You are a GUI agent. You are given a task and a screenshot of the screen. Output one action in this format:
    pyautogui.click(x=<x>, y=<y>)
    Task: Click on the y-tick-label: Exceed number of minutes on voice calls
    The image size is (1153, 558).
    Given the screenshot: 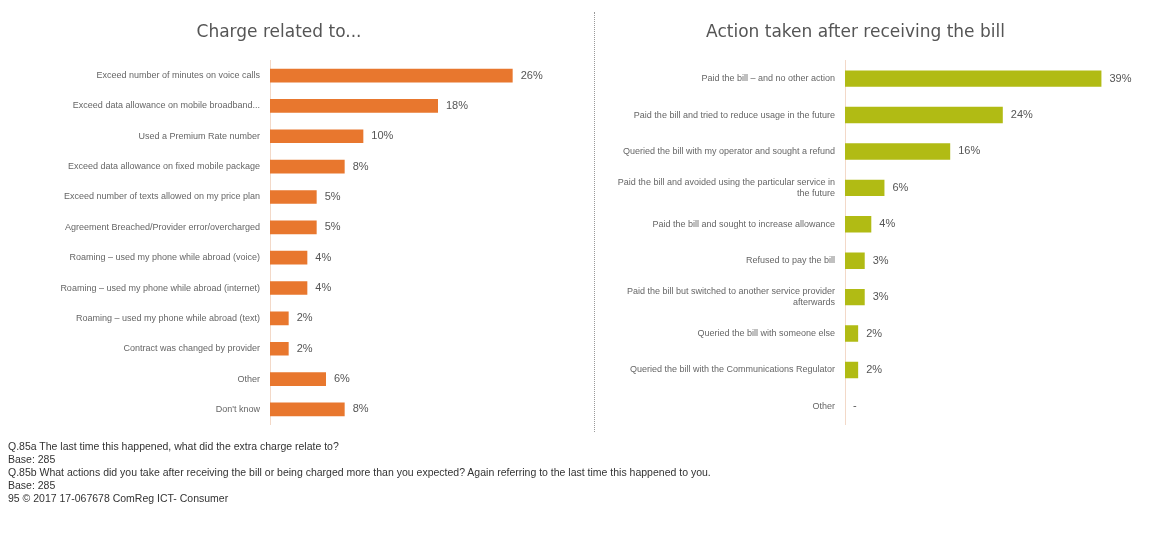 What is the action you would take?
    pyautogui.click(x=178, y=75)
    